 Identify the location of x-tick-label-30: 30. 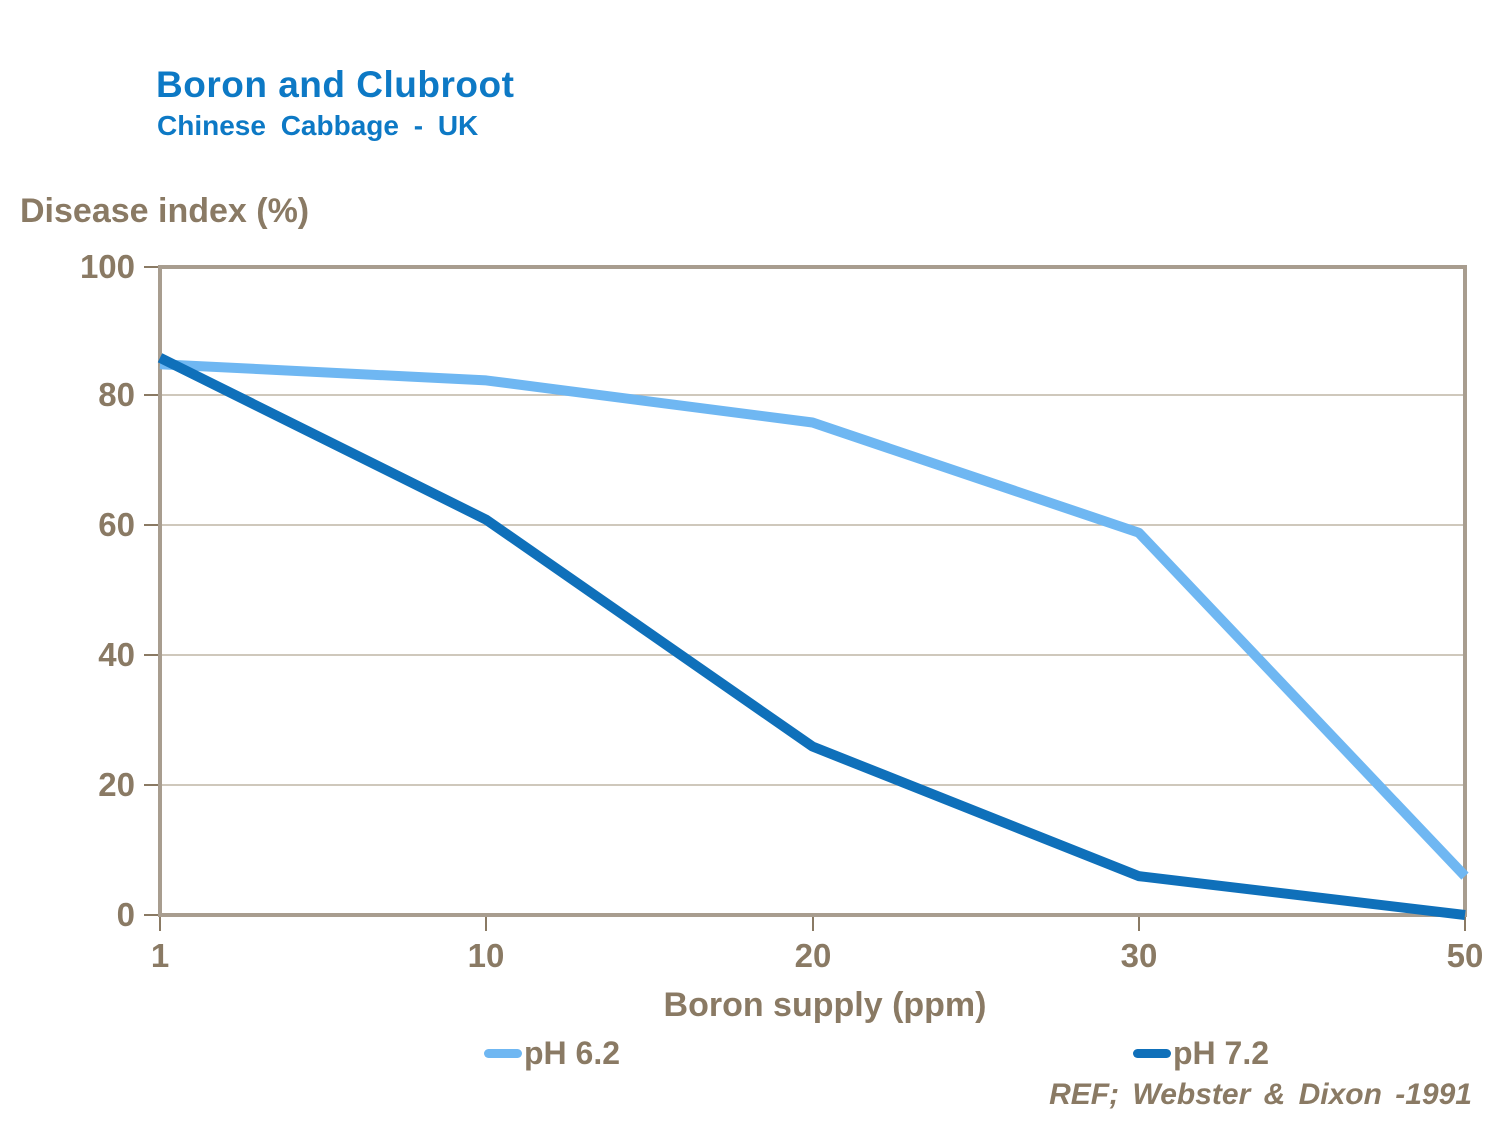
(1139, 955).